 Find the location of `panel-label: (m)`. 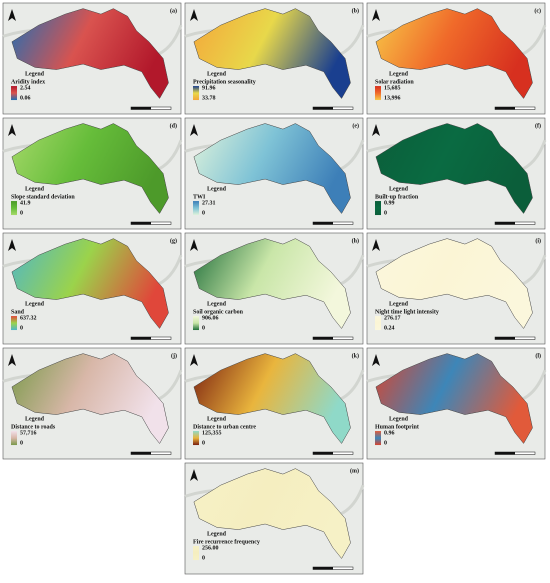

panel-label: (m) is located at coordinates (354, 470).